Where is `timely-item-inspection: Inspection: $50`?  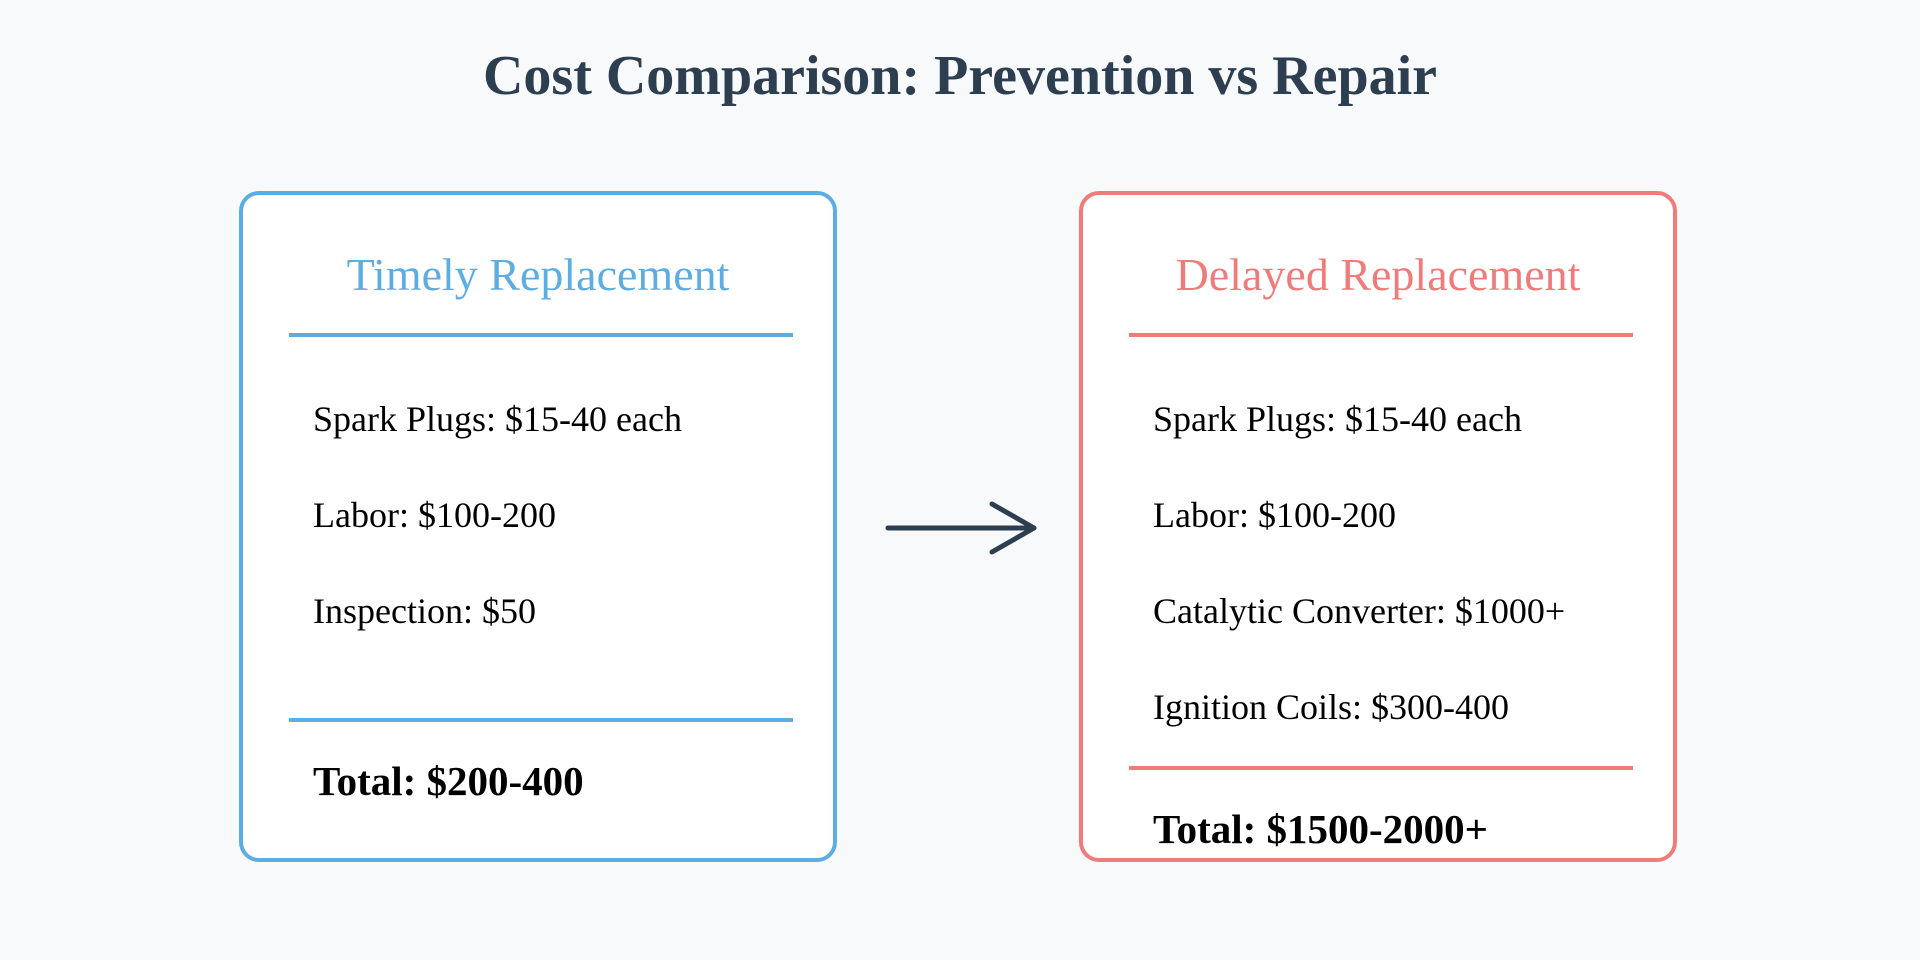
timely-item-inspection: Inspection: $50 is located at coordinates (424, 611).